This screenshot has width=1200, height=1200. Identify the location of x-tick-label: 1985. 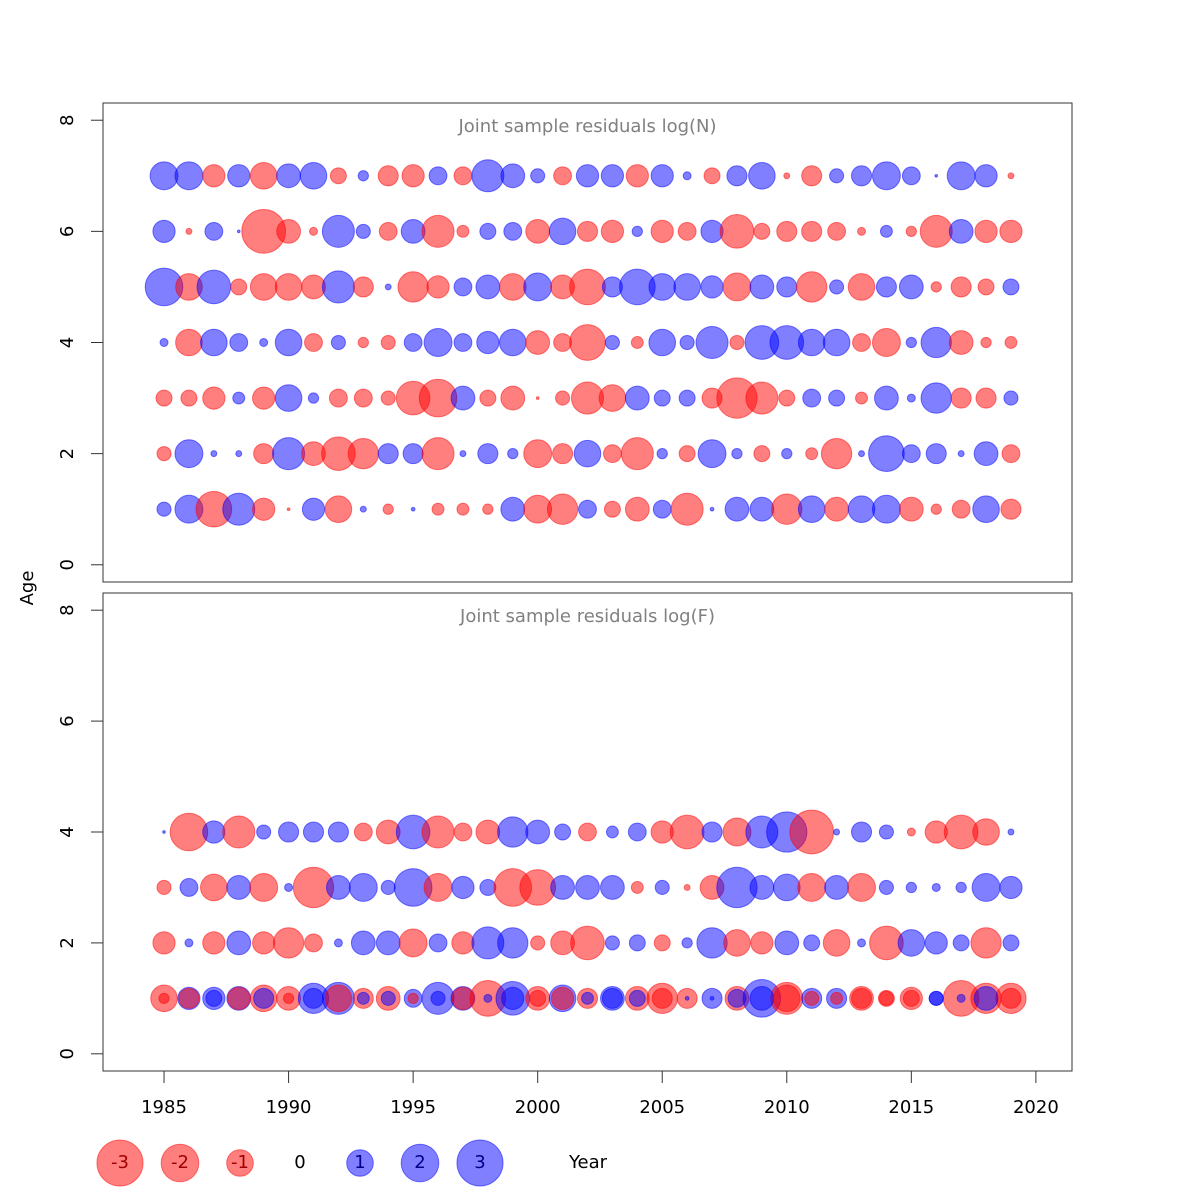
(164, 1107).